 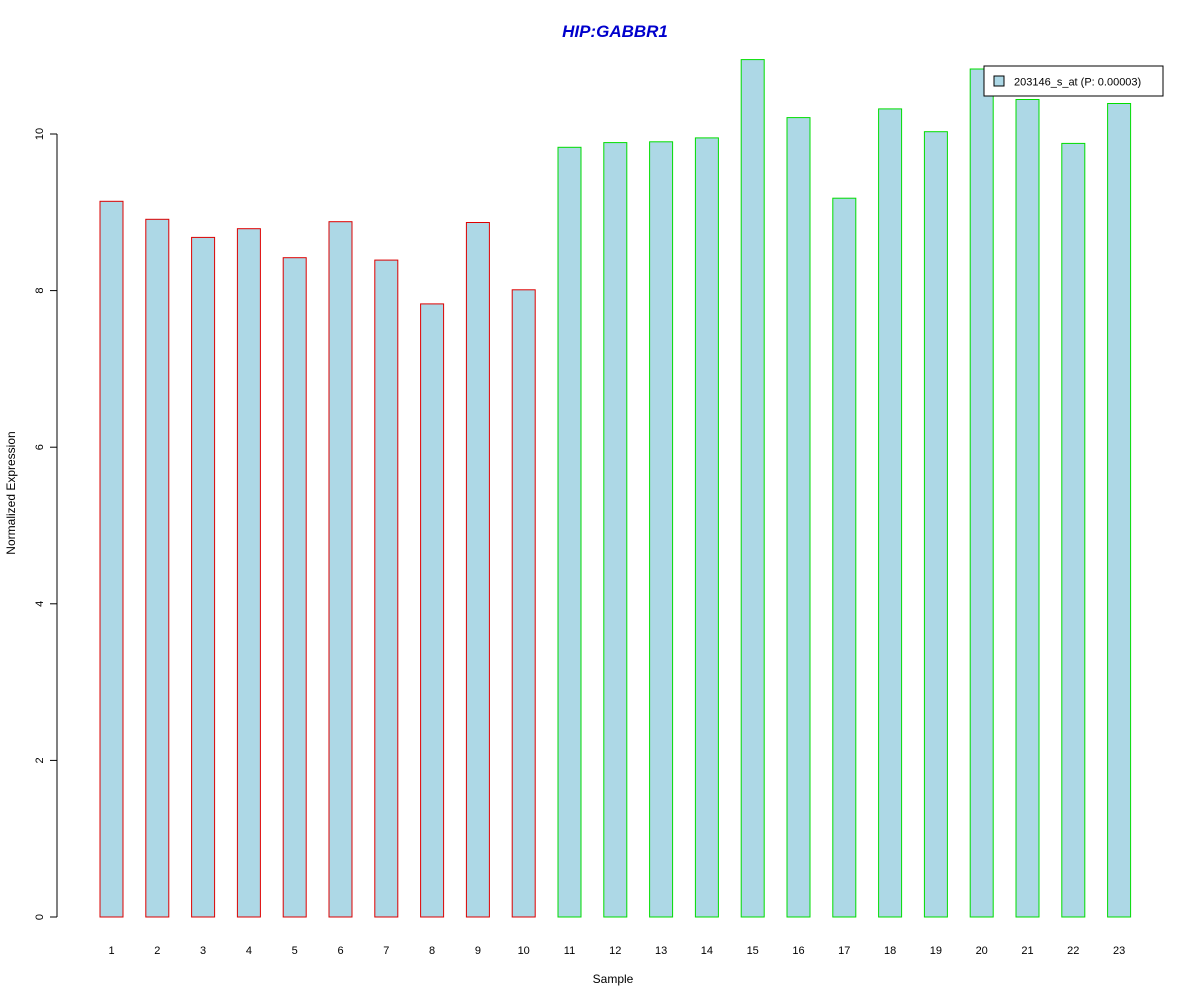 I want to click on x-tick-label: 18, so click(x=890, y=951).